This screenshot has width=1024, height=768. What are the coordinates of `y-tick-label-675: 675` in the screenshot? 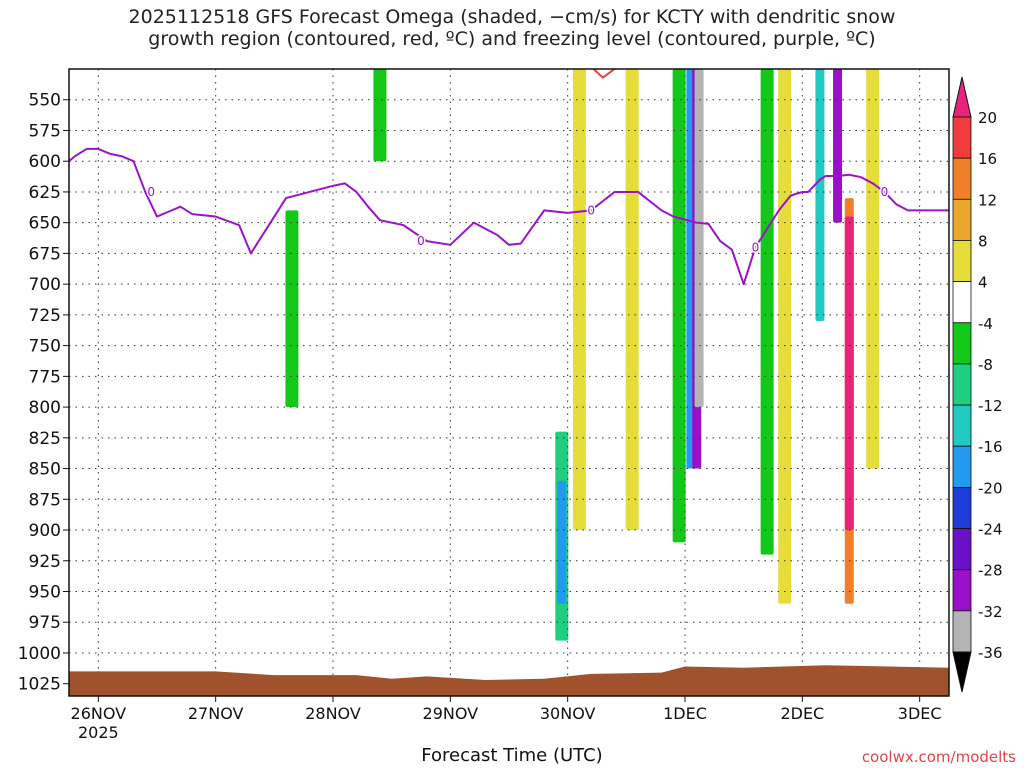 It's located at (45, 254).